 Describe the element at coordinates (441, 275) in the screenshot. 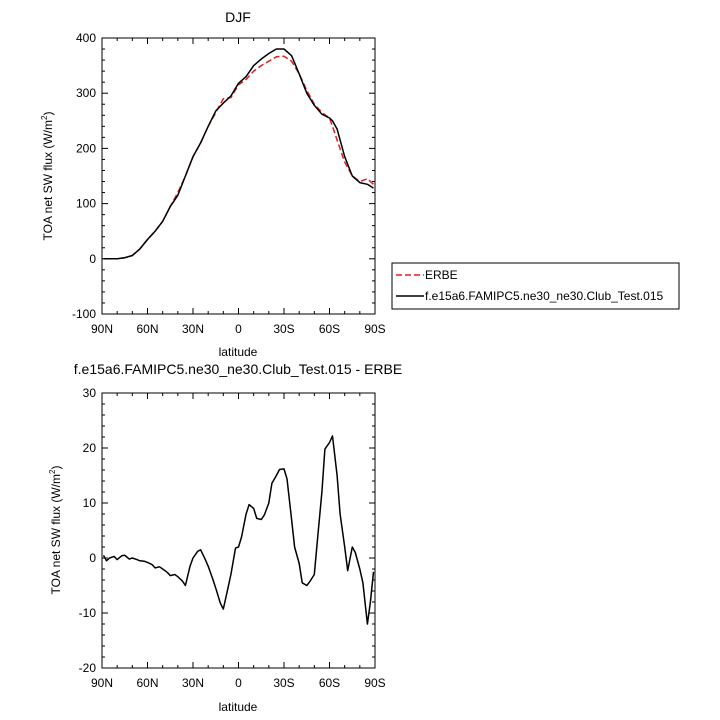

I see `legend-label-erbe: ERBE` at that location.